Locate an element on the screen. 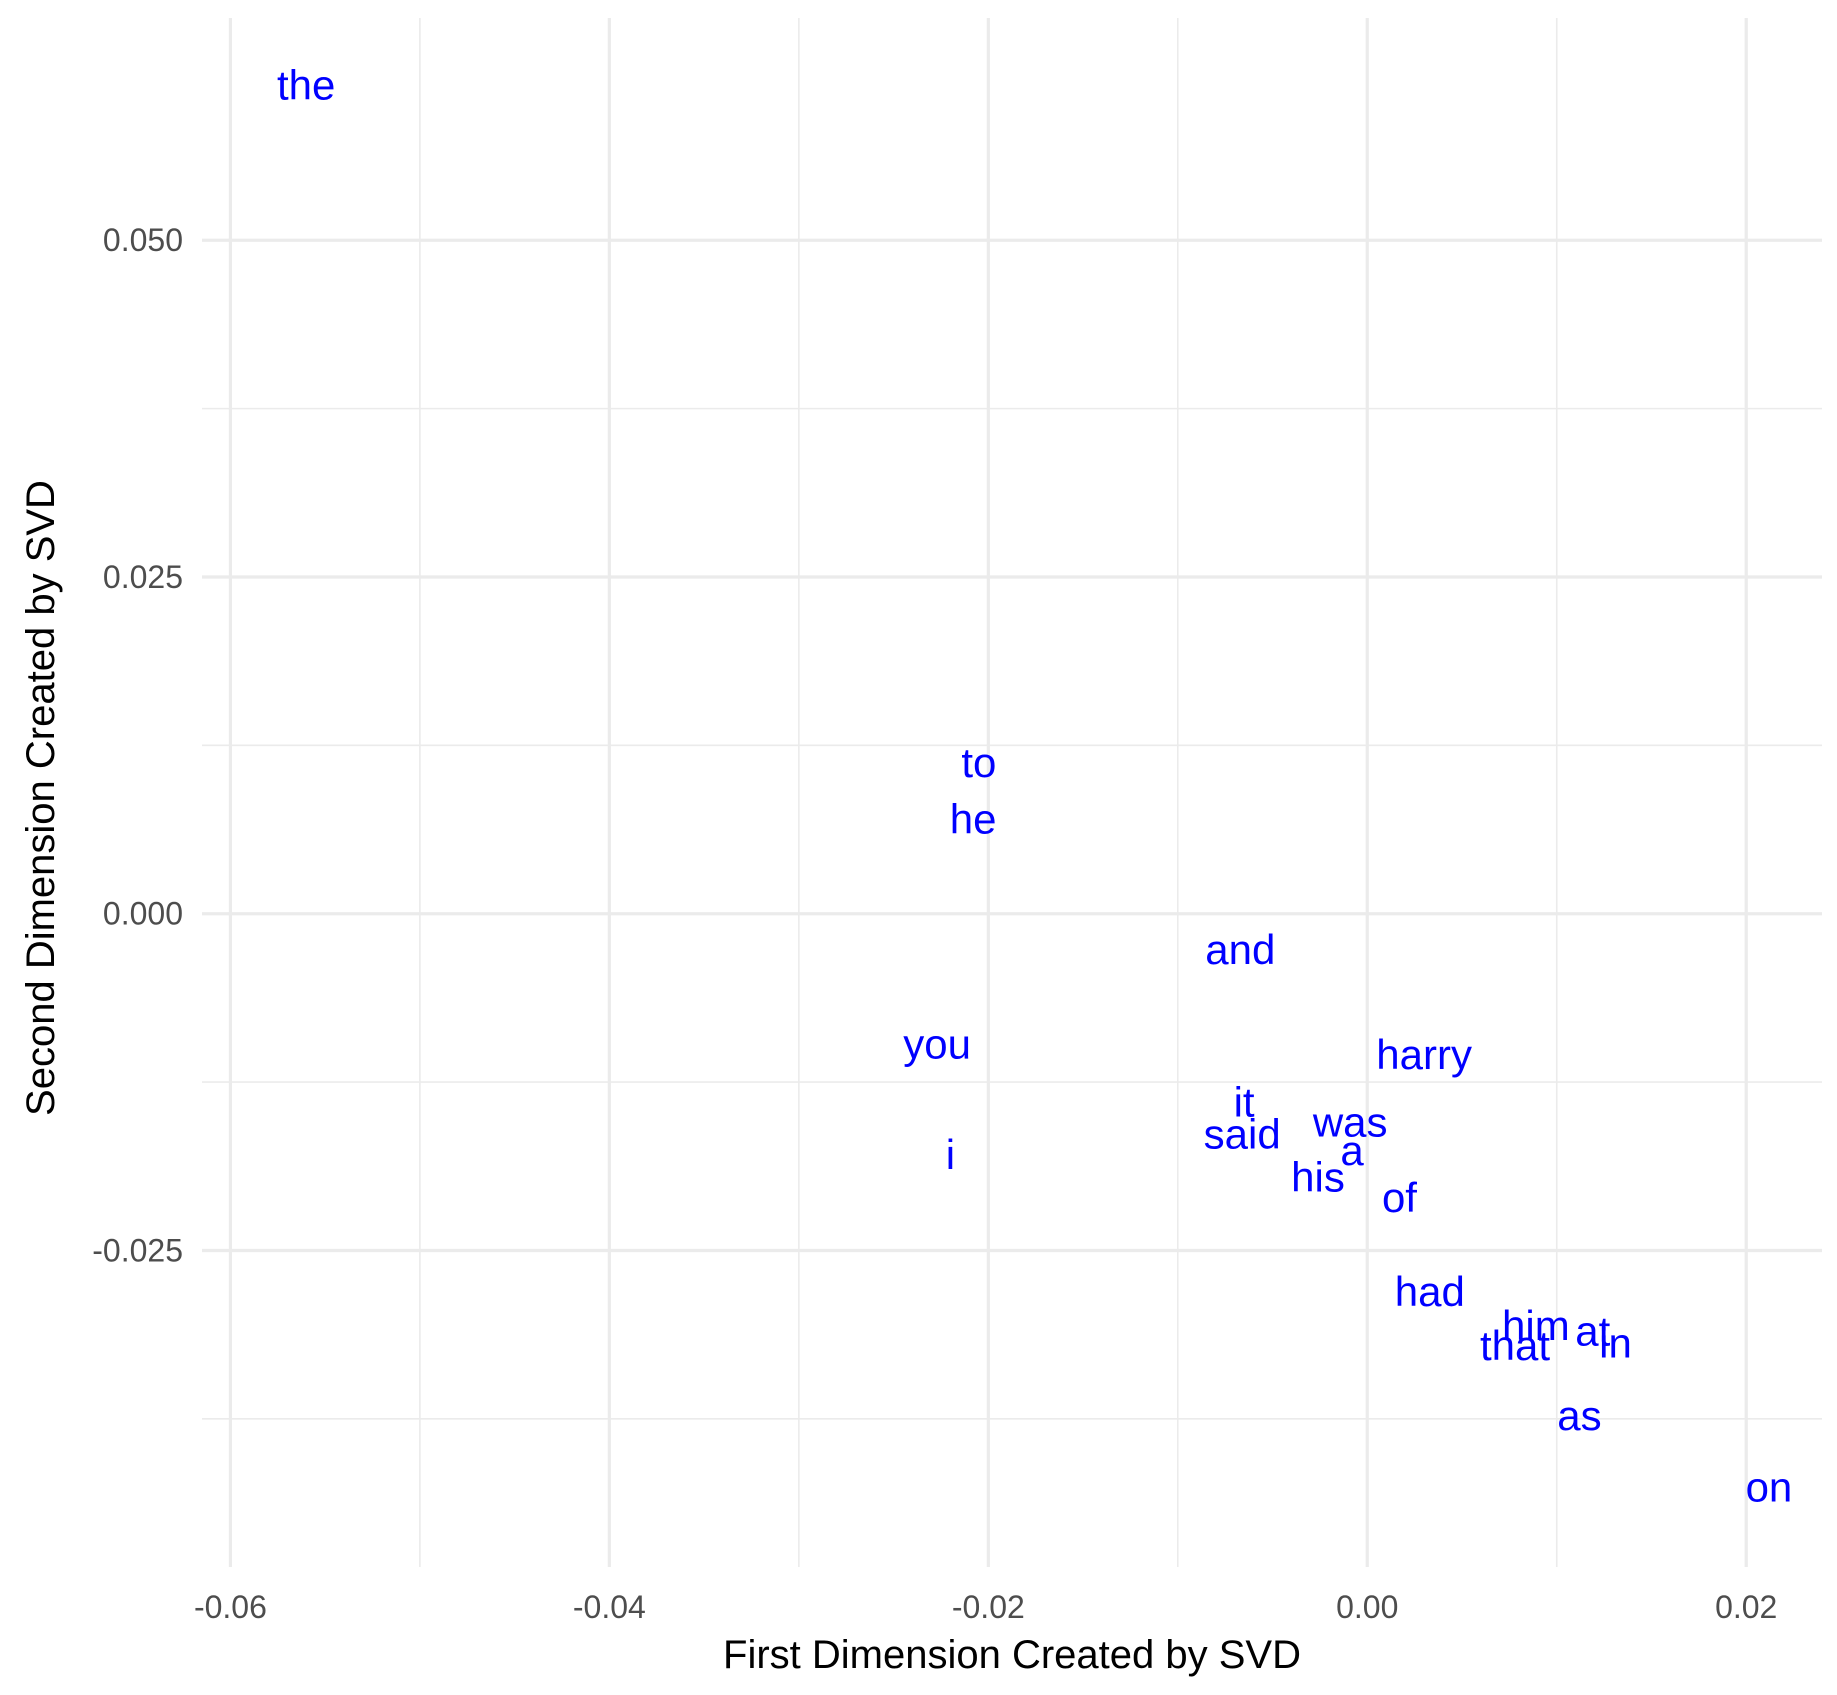  word-label-a: a is located at coordinates (1352, 1150).